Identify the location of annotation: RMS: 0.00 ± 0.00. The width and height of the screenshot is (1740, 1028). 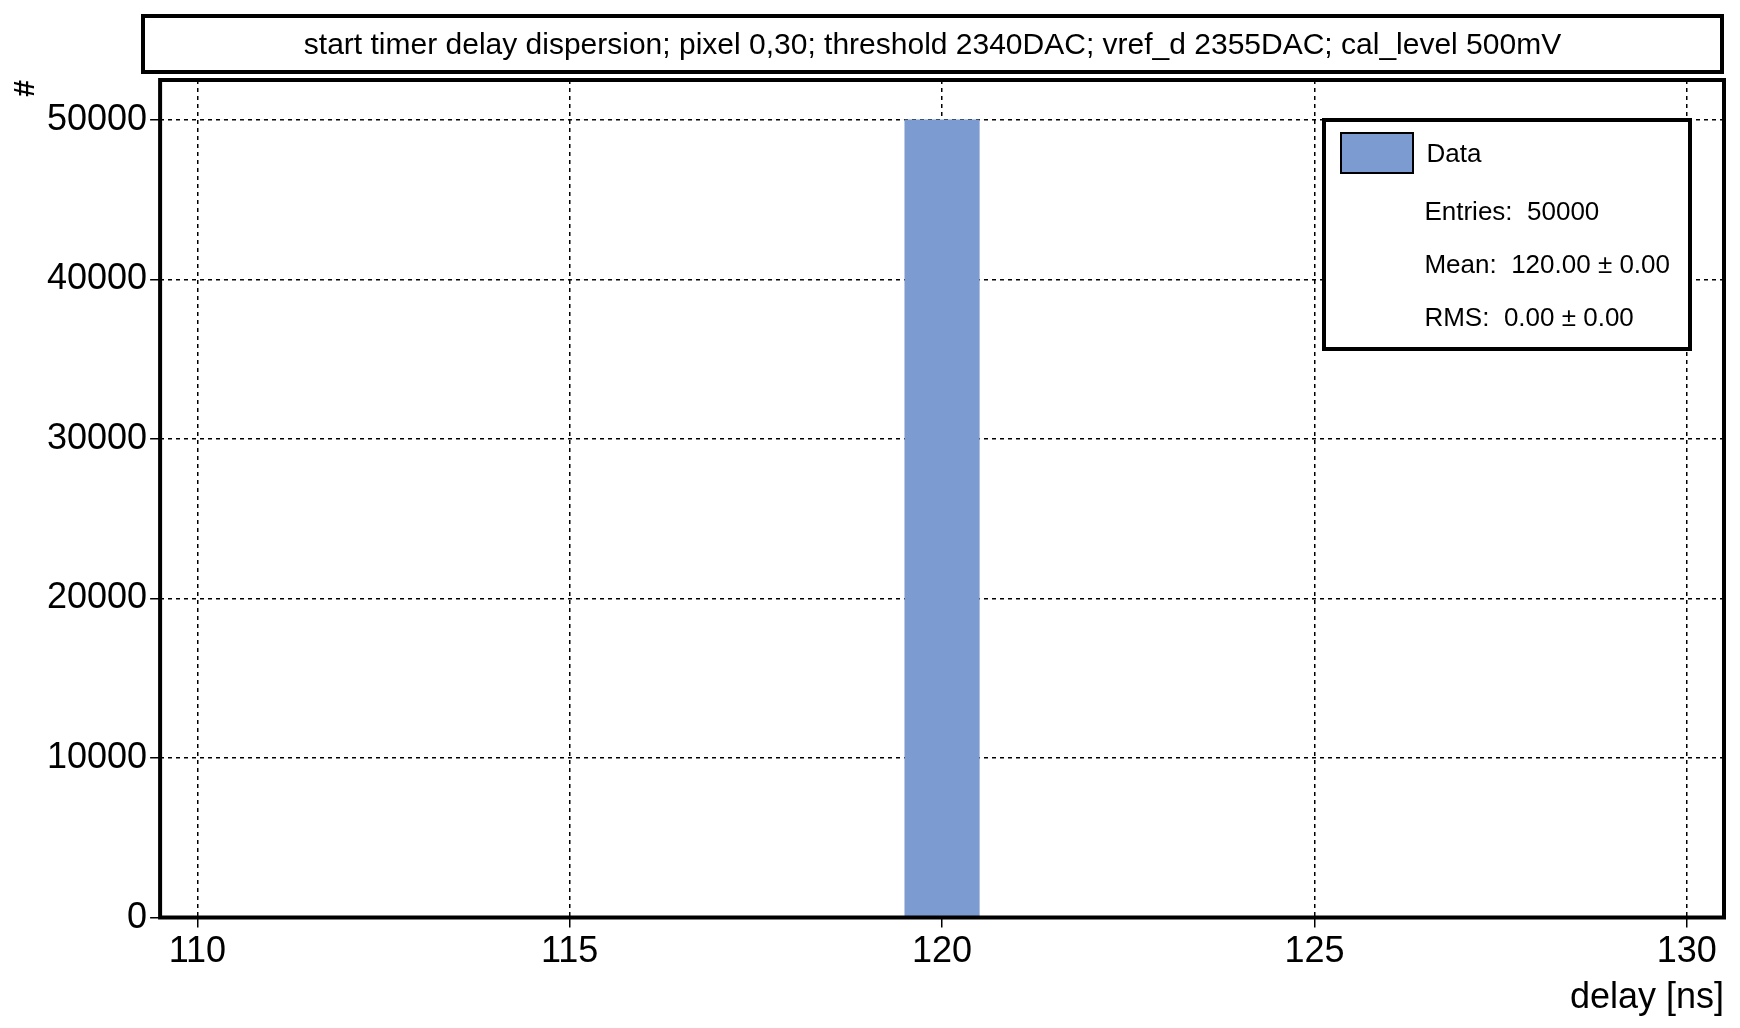
(1529, 317).